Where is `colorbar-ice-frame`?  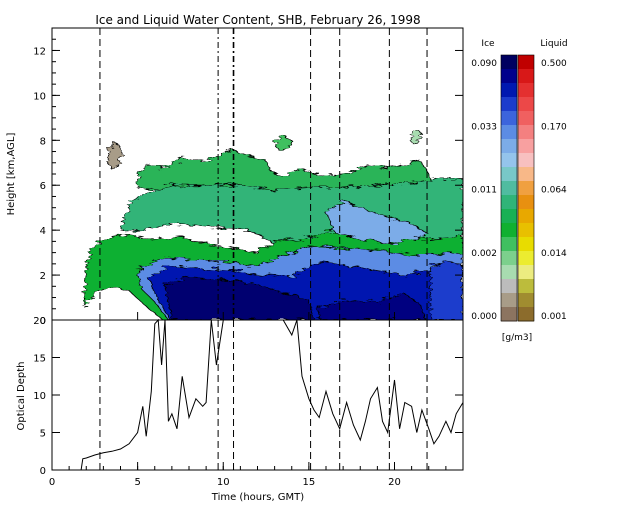 colorbar-ice-frame is located at coordinates (509, 188).